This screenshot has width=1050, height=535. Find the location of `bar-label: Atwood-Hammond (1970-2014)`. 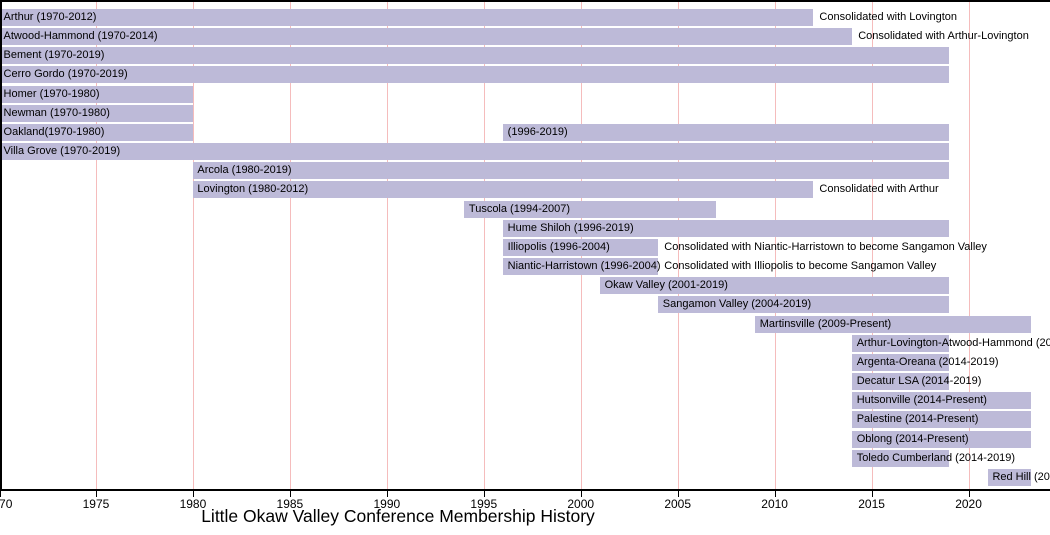

bar-label: Atwood-Hammond (1970-2014) is located at coordinates (80, 36).